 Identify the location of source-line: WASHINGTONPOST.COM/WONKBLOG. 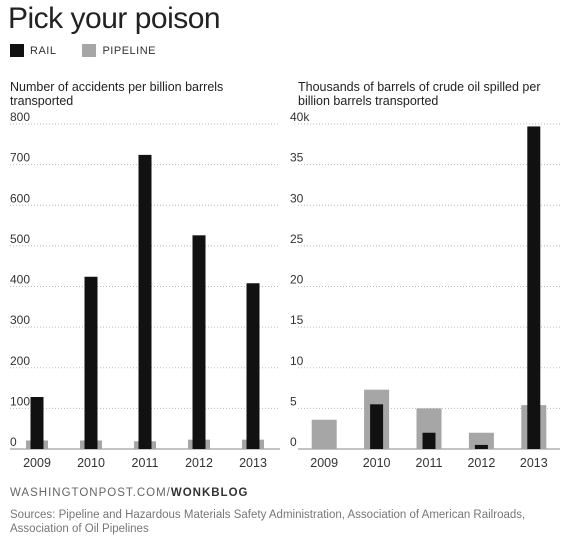
(129, 493).